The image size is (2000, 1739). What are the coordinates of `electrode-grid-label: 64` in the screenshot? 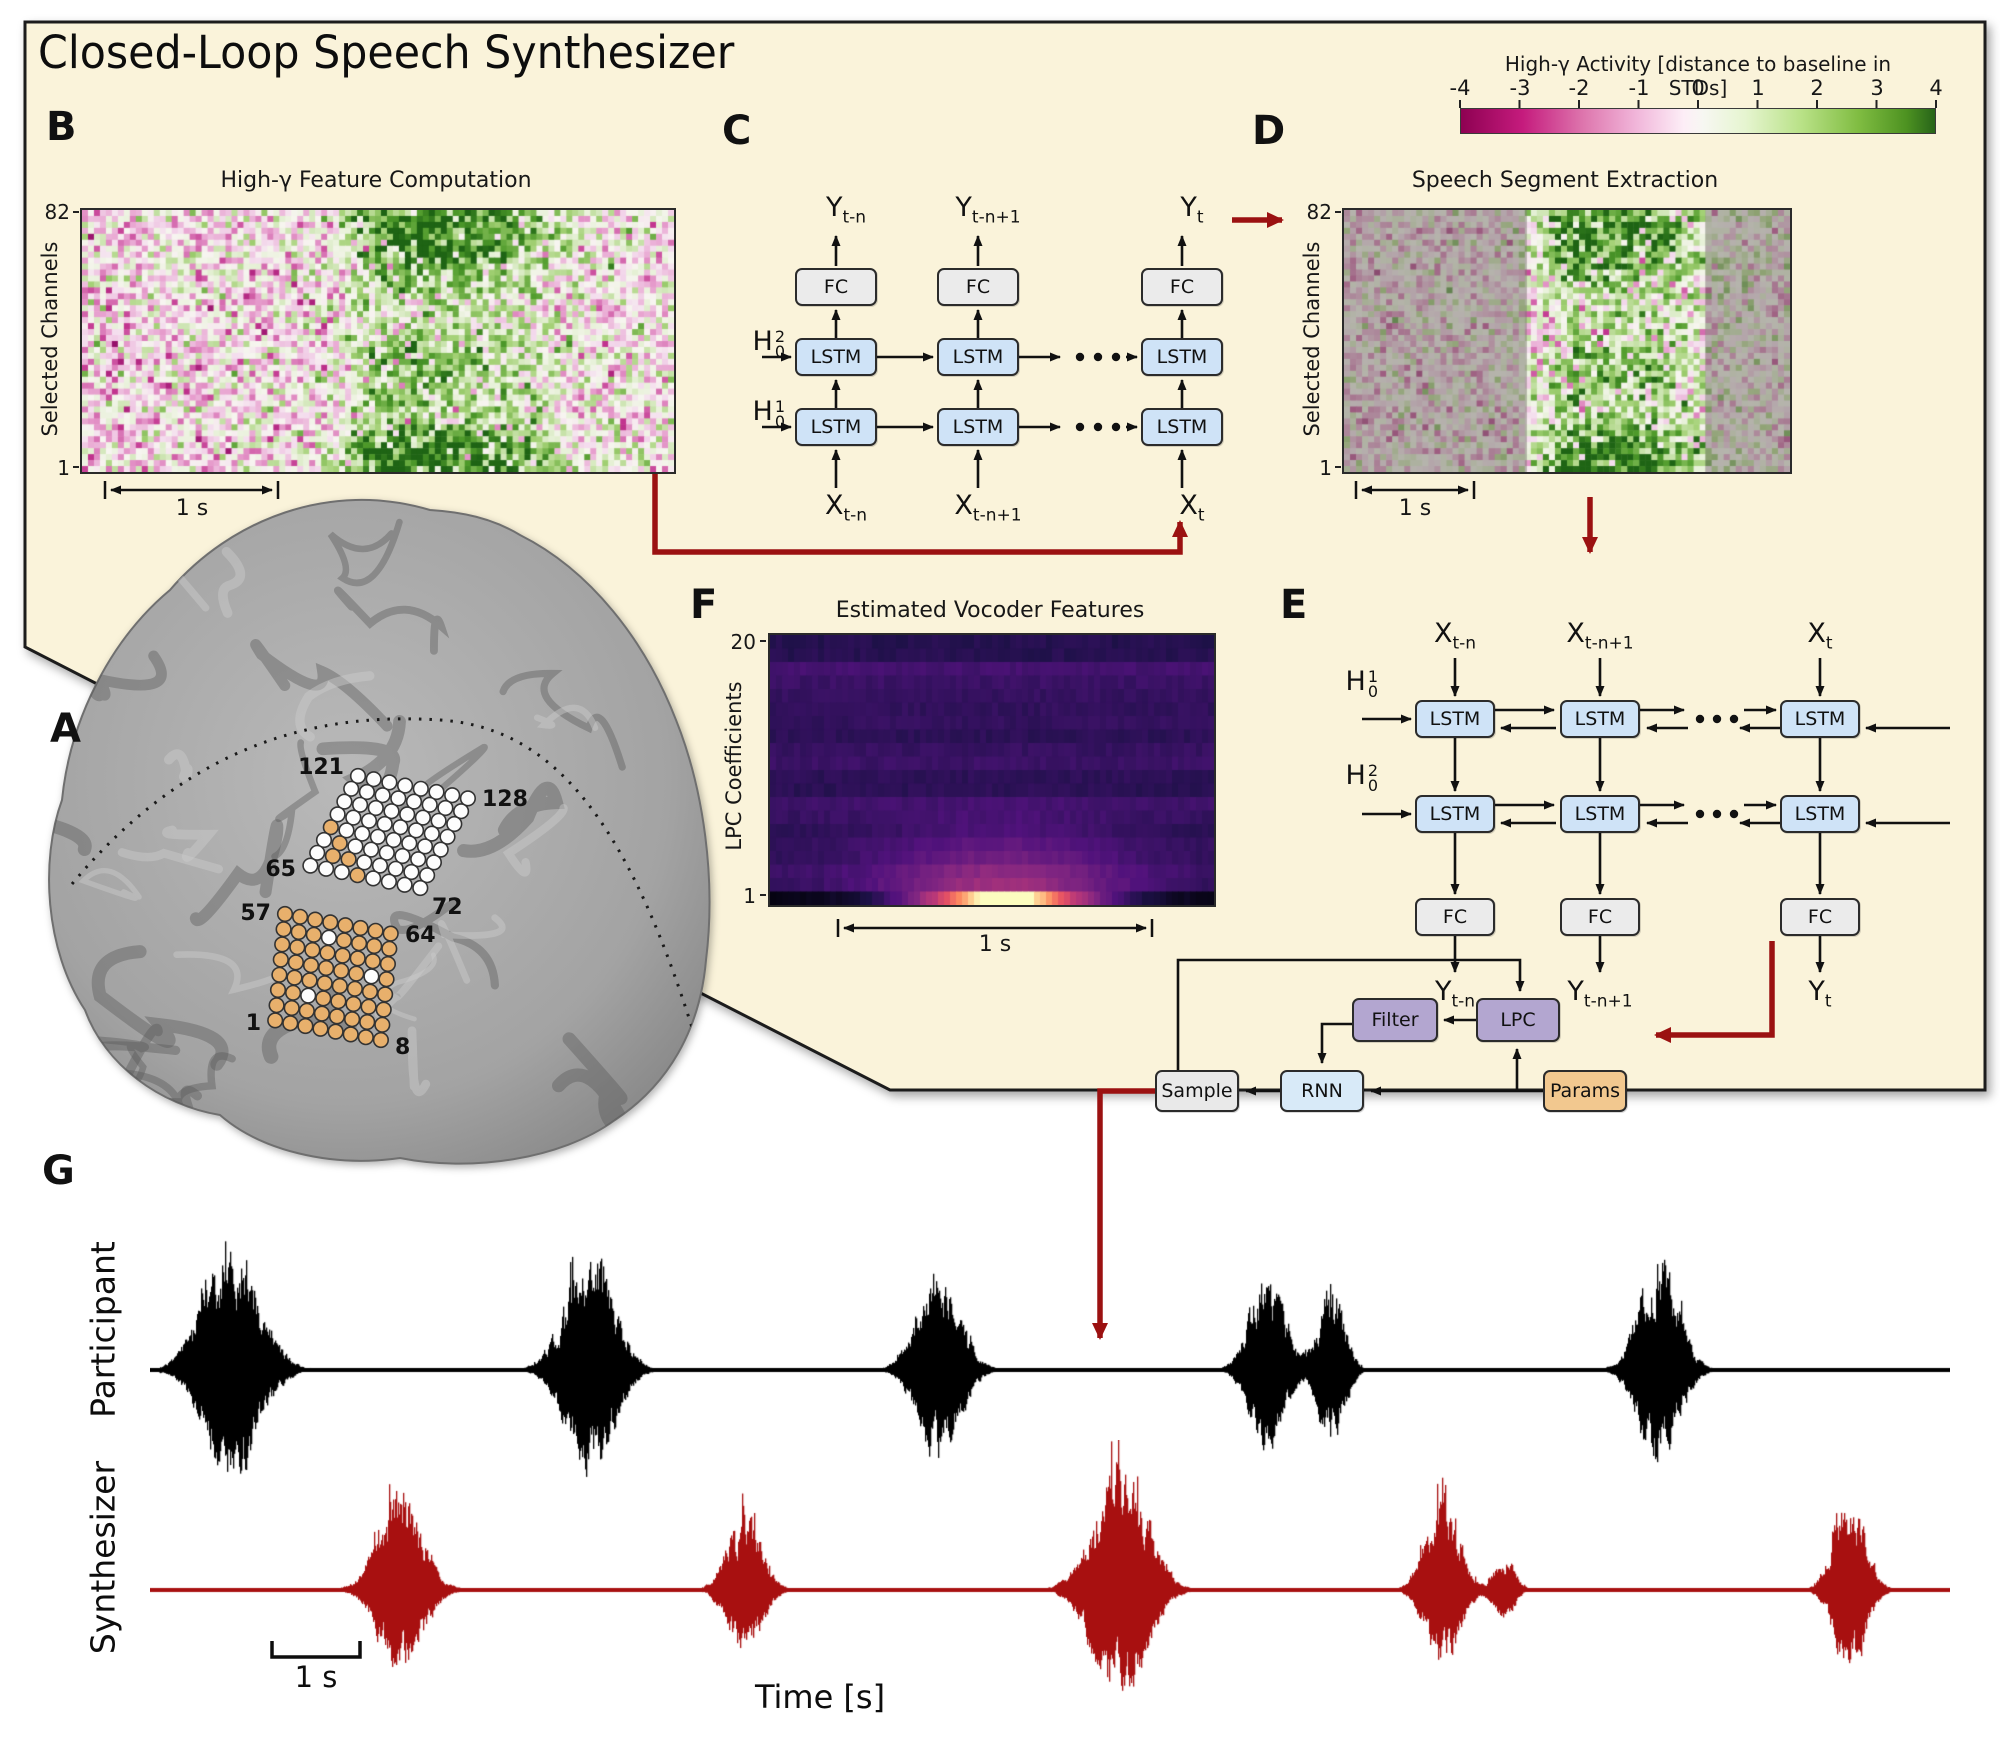 It's located at (420, 935).